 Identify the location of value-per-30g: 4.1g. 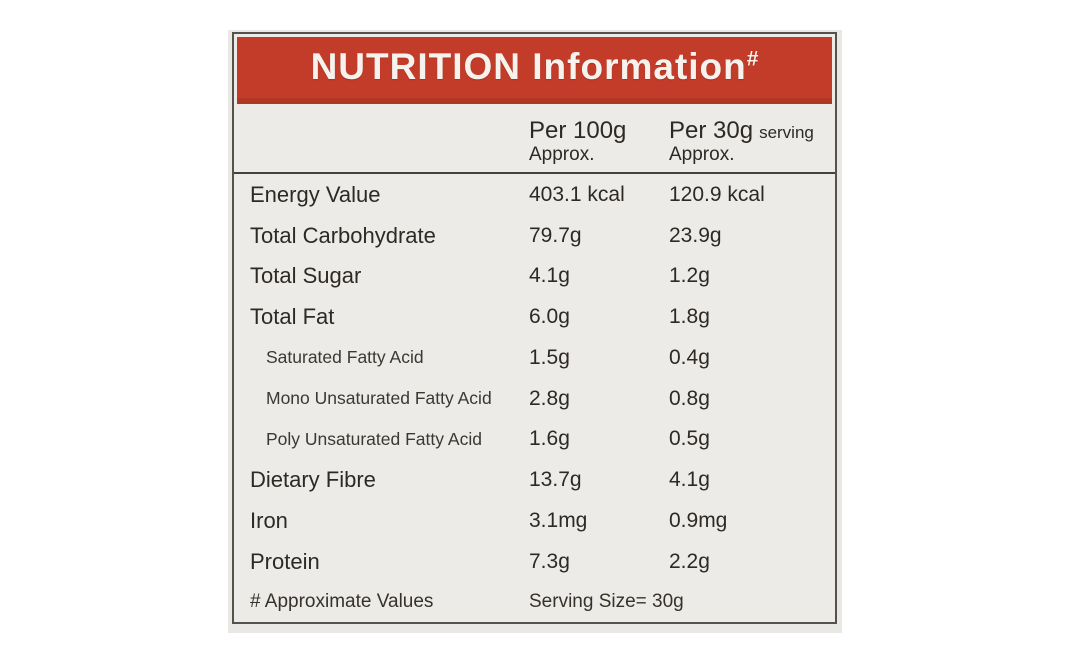
(689, 480).